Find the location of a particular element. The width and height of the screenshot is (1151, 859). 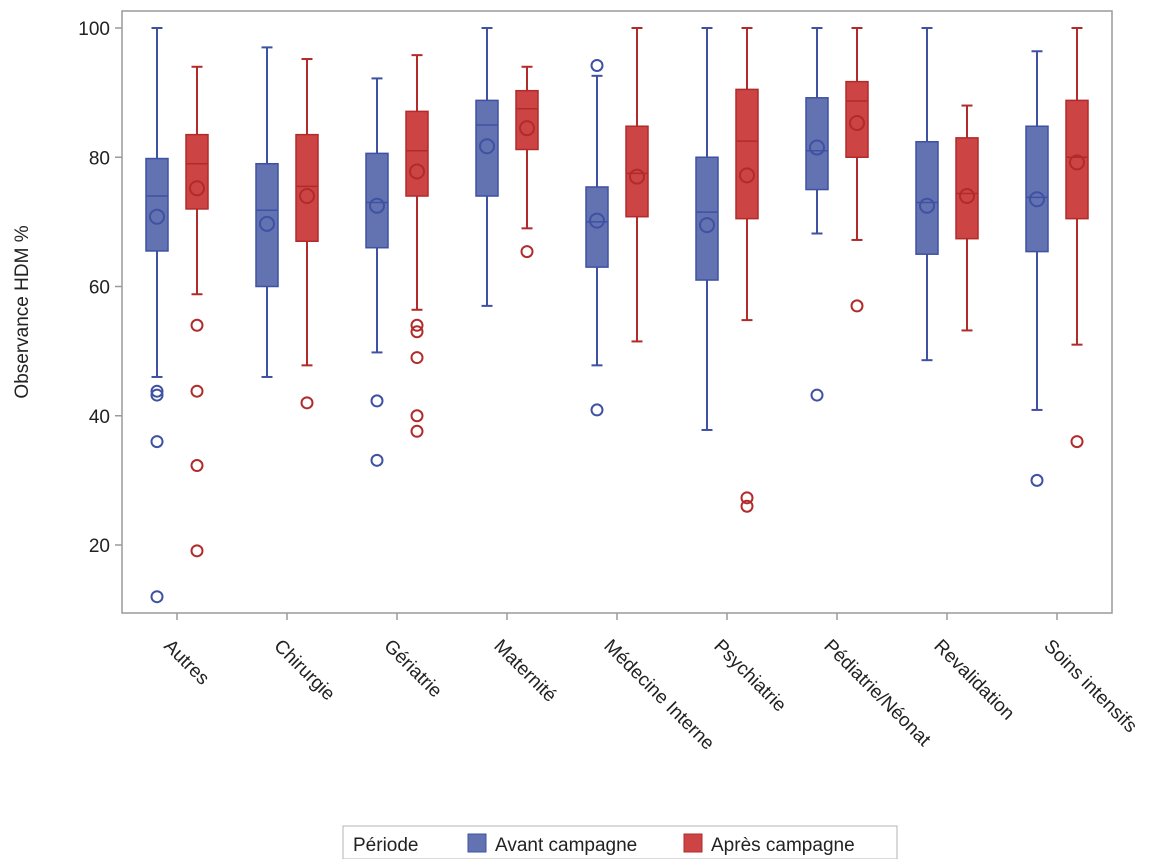

y-axis-title: Observance HDM % is located at coordinates (22, 311).